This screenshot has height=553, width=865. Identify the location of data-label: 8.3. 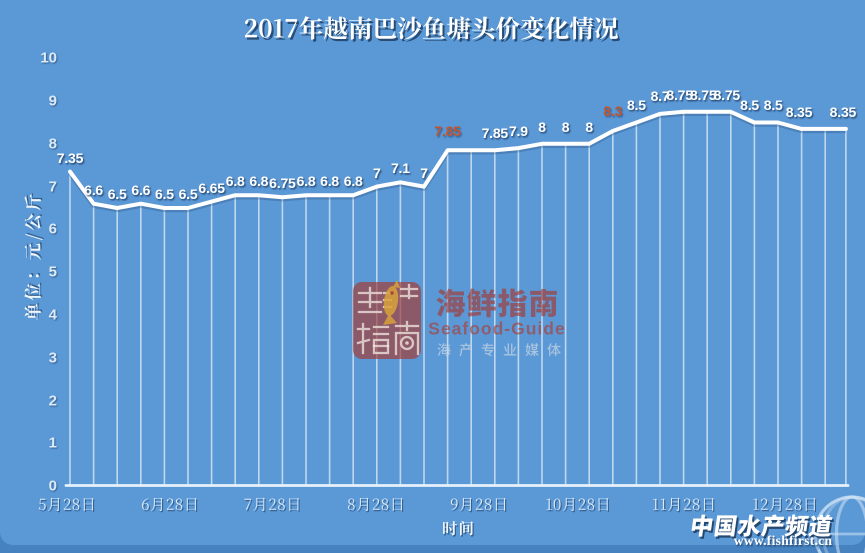
(613, 111).